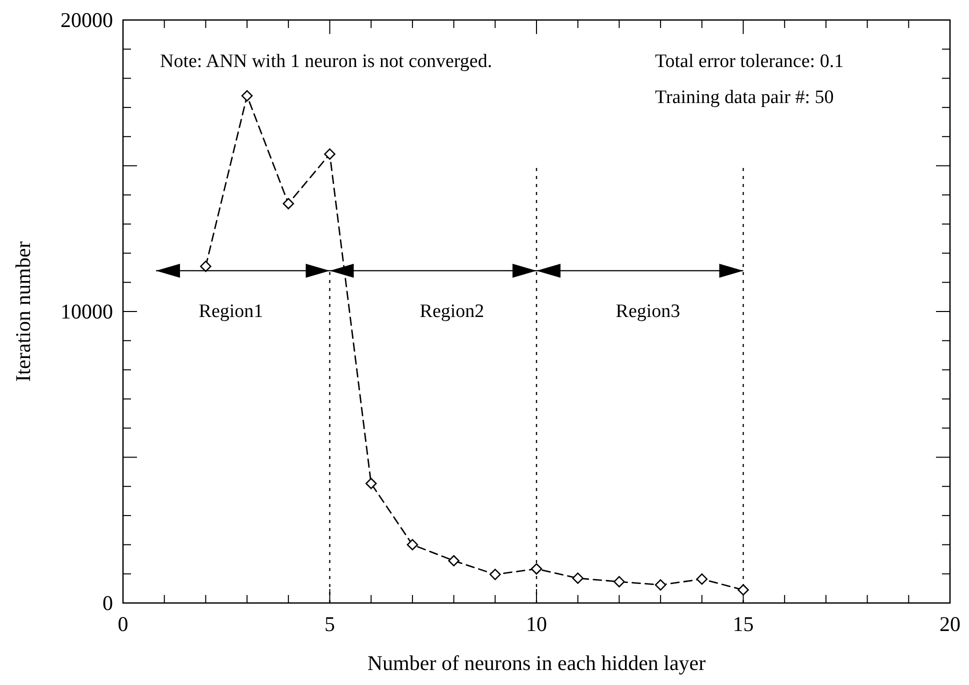 The image size is (969, 685). What do you see at coordinates (86, 312) in the screenshot?
I see `y-tick-label: 10000` at bounding box center [86, 312].